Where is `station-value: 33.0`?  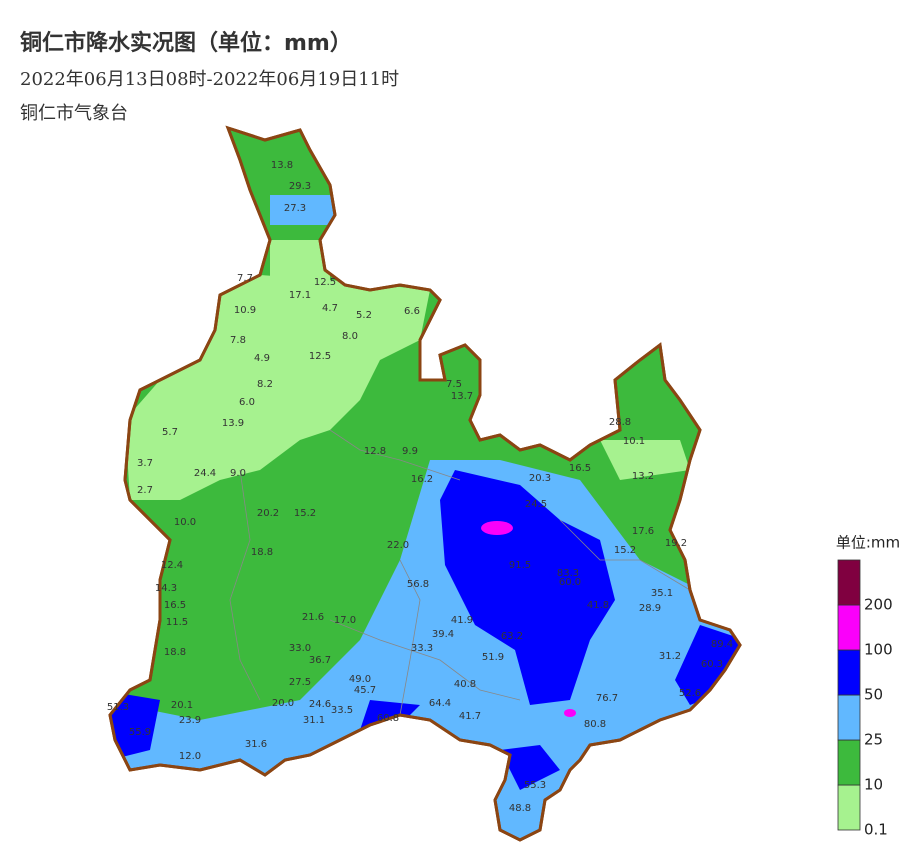
station-value: 33.0 is located at coordinates (300, 648).